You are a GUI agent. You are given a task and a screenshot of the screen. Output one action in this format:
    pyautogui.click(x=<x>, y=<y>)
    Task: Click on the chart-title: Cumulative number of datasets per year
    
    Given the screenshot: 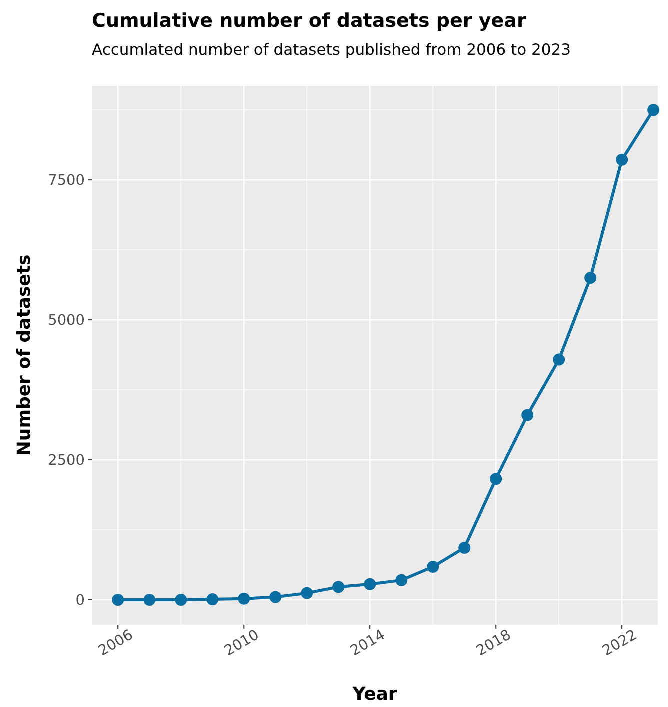 What is the action you would take?
    pyautogui.click(x=309, y=21)
    